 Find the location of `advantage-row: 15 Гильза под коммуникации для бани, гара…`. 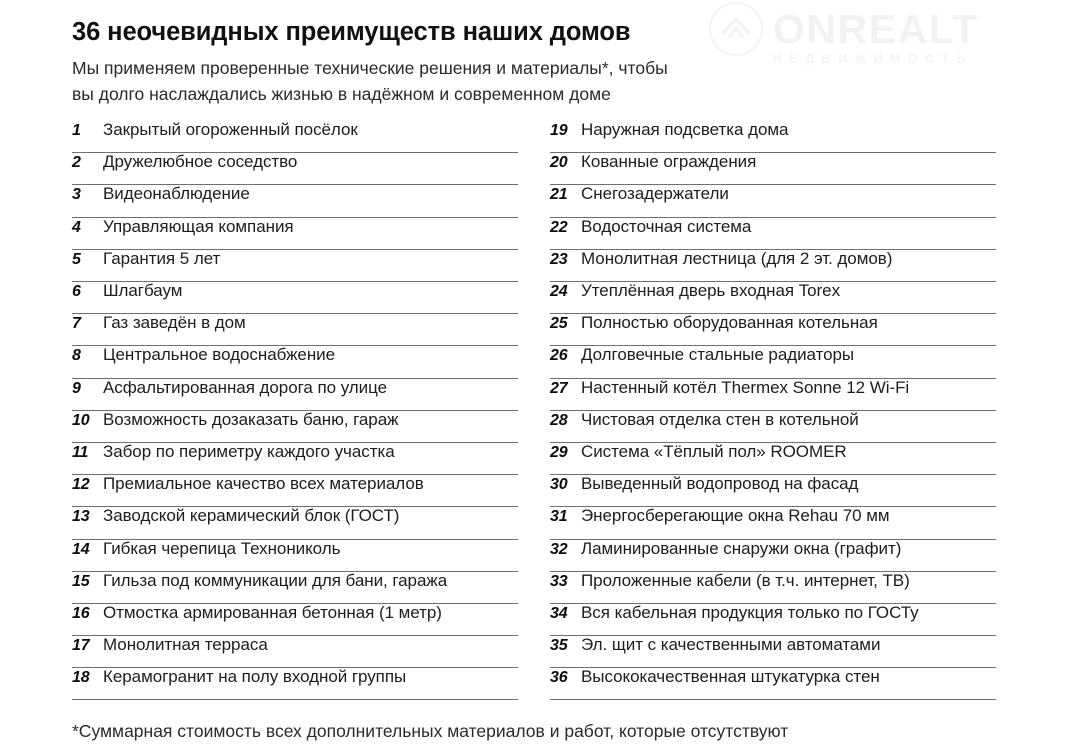

advantage-row: 15 Гильза под коммуникации для бани, гара… is located at coordinates (295, 588).